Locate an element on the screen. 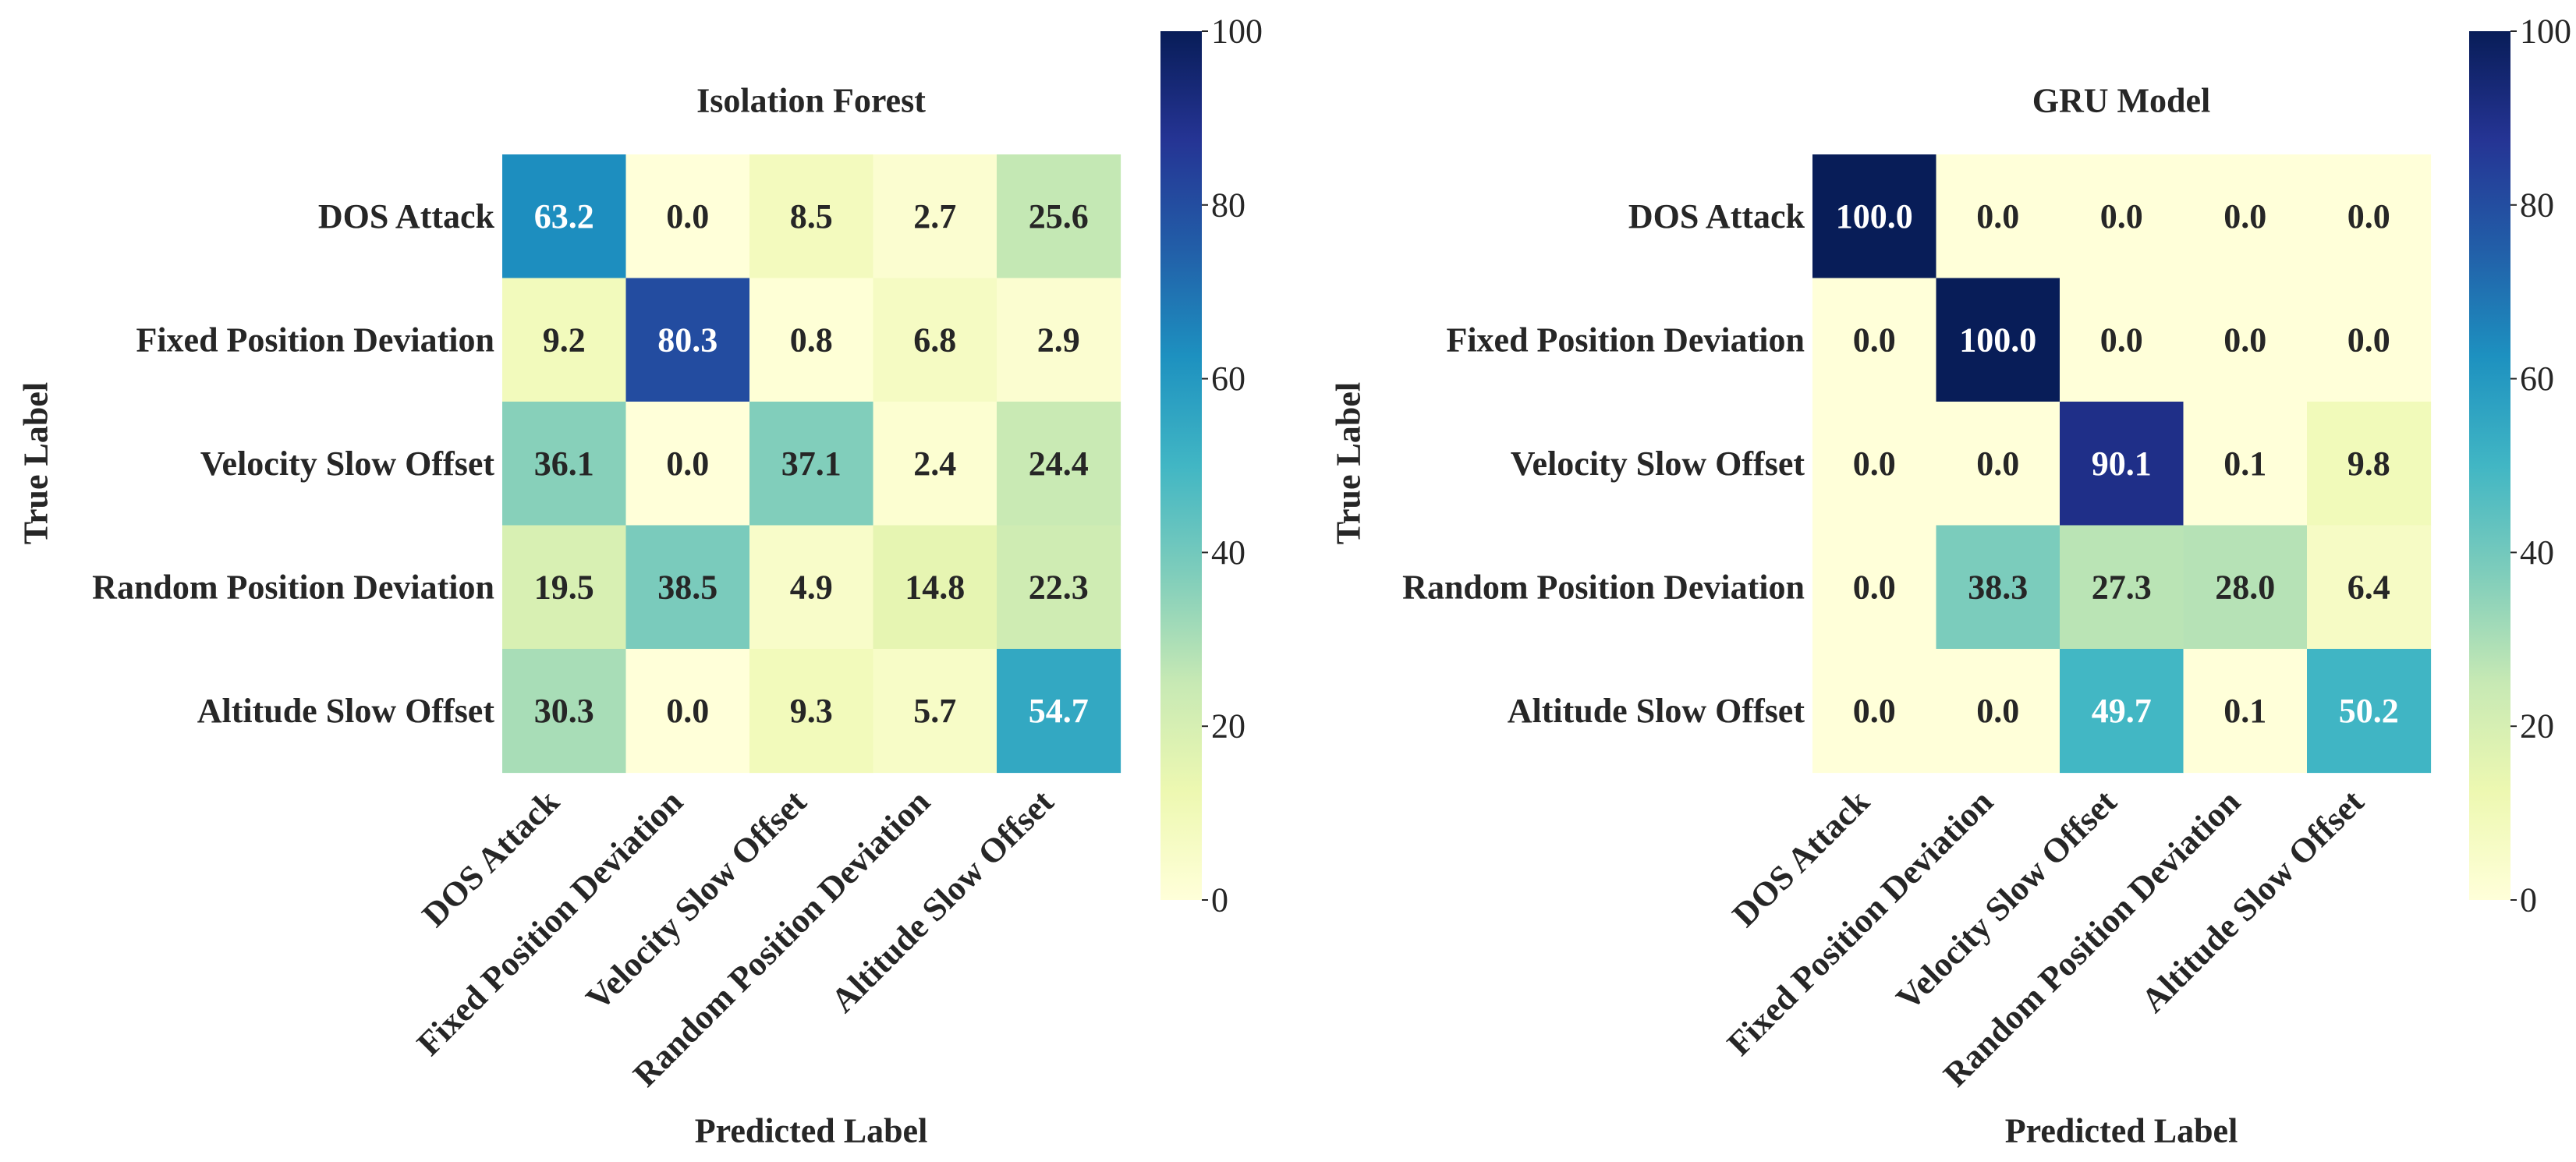  y-axis-label: True Label is located at coordinates (1349, 463).